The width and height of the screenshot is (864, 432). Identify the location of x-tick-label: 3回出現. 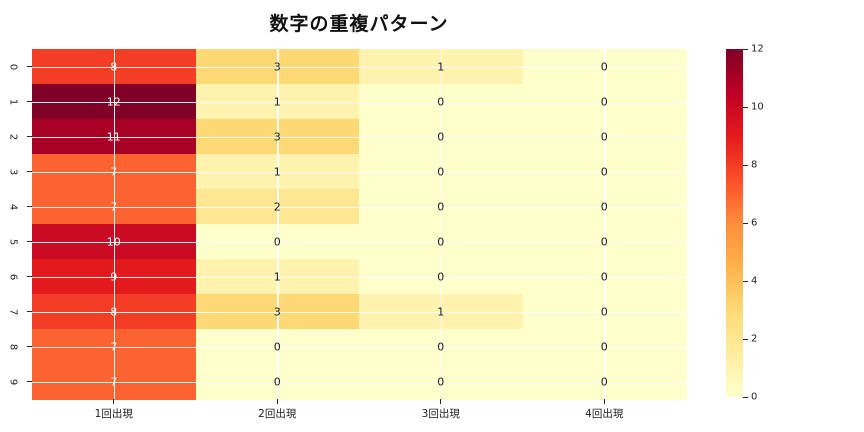
(440, 414).